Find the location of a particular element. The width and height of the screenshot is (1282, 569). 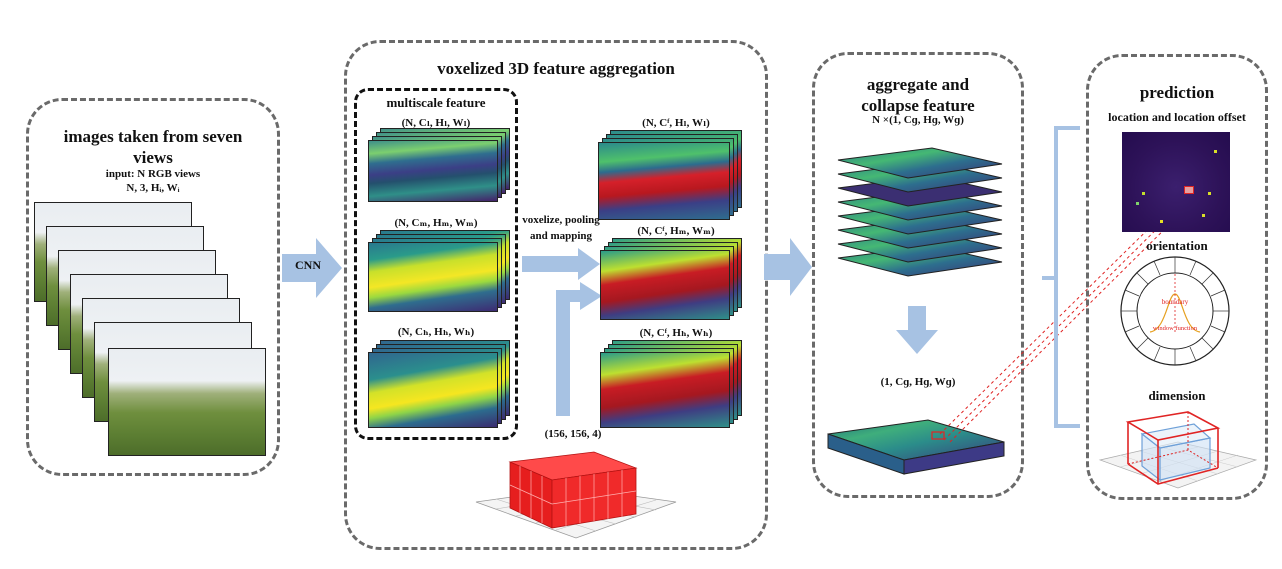

input-line: input: N RGB views is located at coordinates (153, 174).